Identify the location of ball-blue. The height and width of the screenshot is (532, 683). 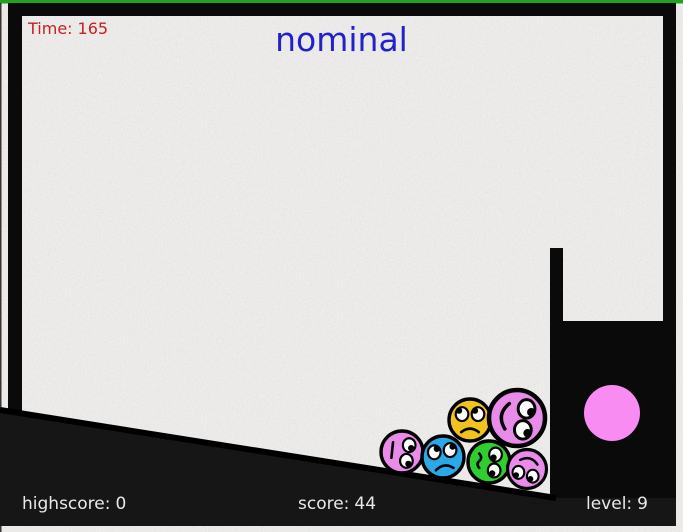
(443, 457).